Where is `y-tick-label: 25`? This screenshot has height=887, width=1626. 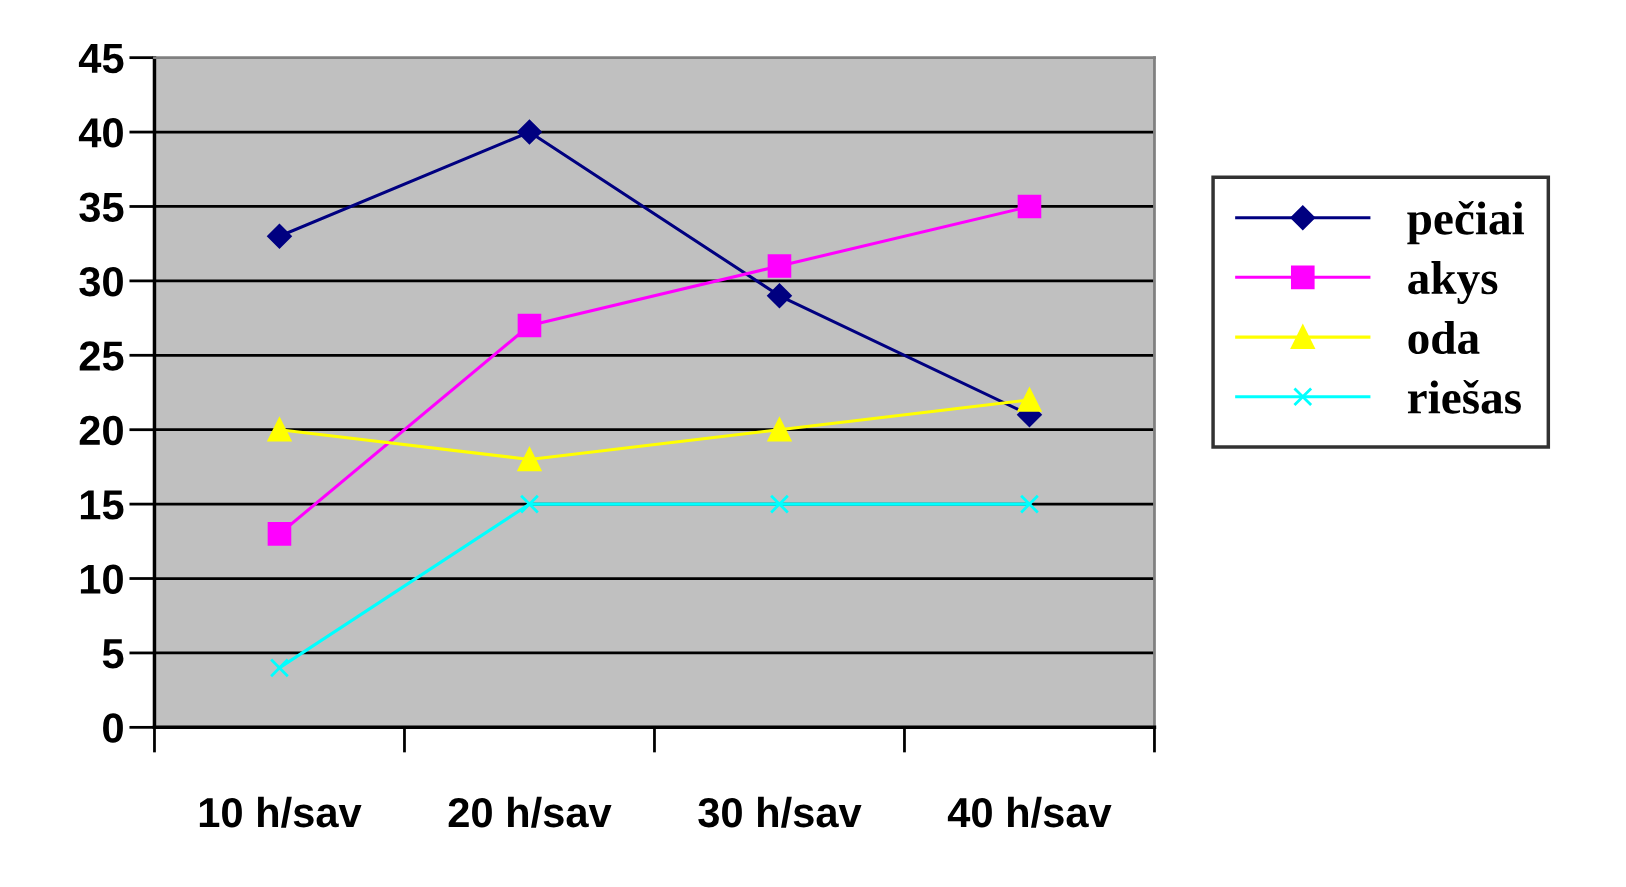 y-tick-label: 25 is located at coordinates (101, 356).